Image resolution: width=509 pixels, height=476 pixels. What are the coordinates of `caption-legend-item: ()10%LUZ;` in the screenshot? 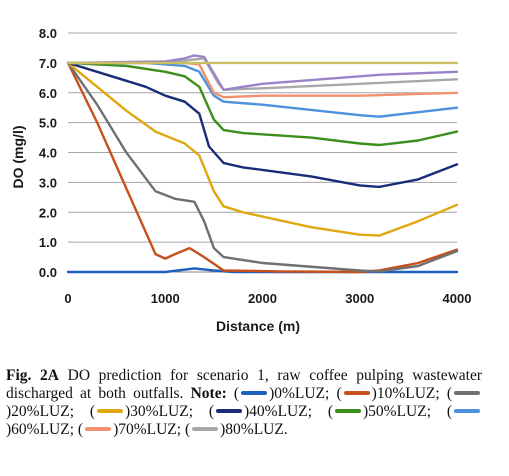 It's located at (388, 393).